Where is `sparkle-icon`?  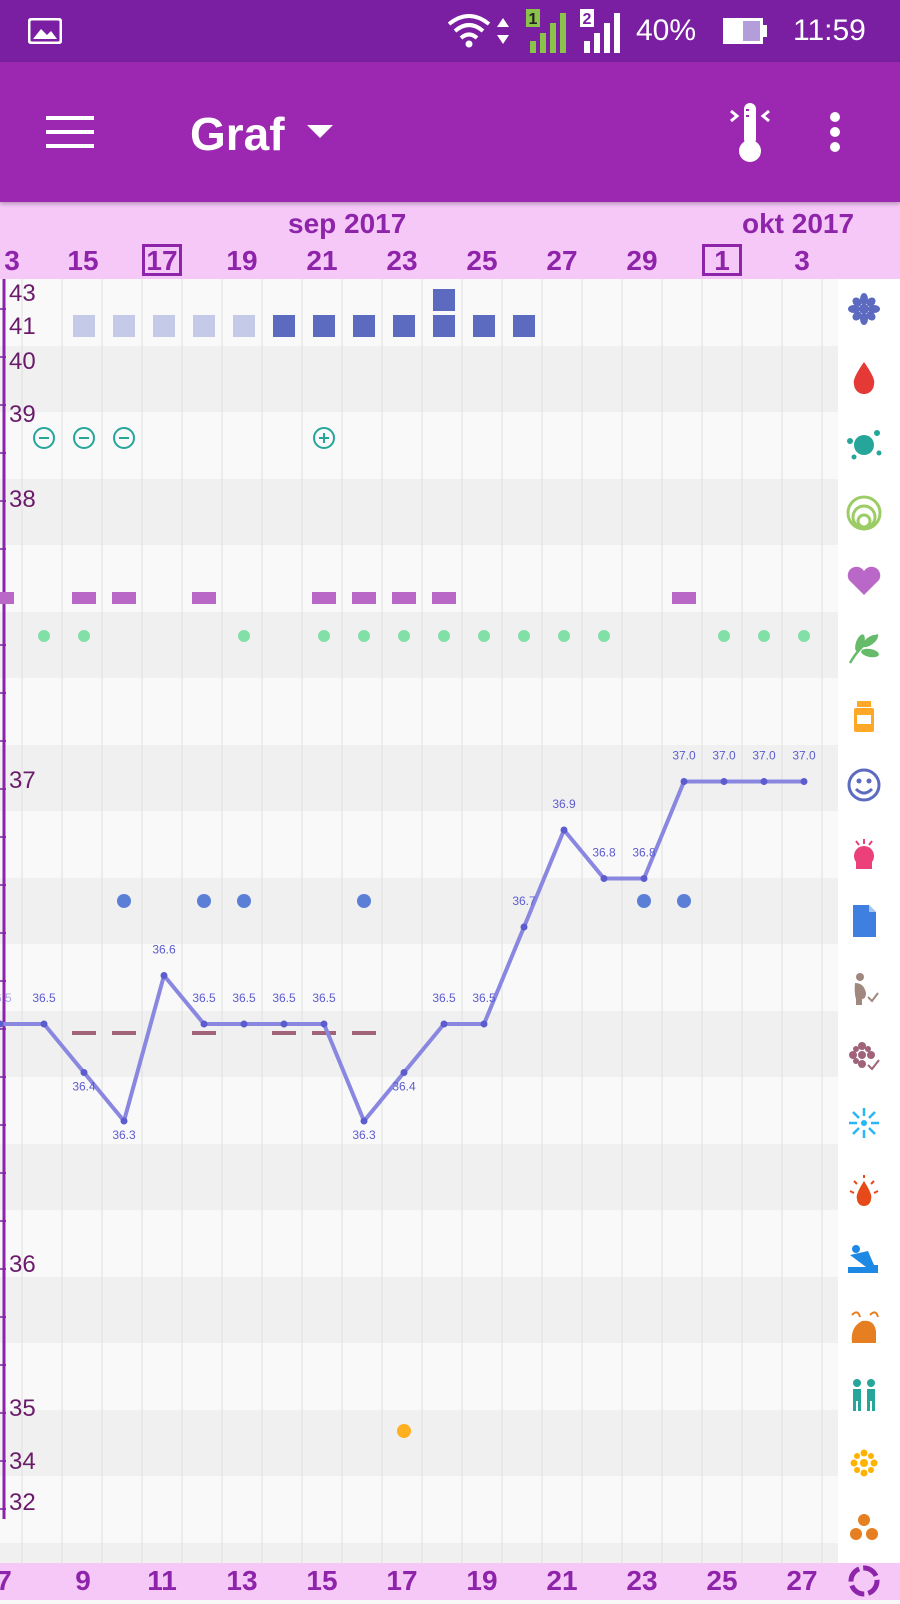
sparkle-icon is located at coordinates (864, 1123).